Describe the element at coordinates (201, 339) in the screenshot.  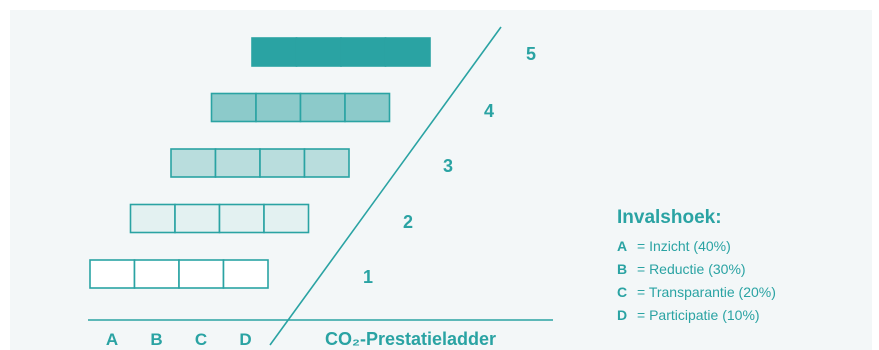
I see `column-label-c: C` at that location.